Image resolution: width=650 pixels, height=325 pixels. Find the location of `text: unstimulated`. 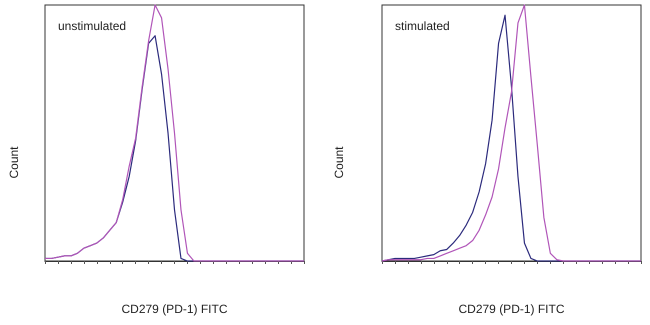

text: unstimulated is located at coordinates (92, 26).